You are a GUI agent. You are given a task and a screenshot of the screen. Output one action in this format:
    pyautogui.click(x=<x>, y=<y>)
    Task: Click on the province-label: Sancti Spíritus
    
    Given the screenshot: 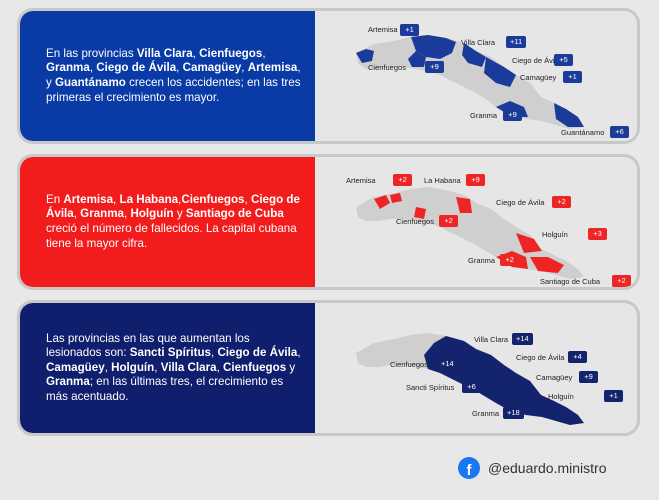 What is the action you would take?
    pyautogui.click(x=430, y=387)
    